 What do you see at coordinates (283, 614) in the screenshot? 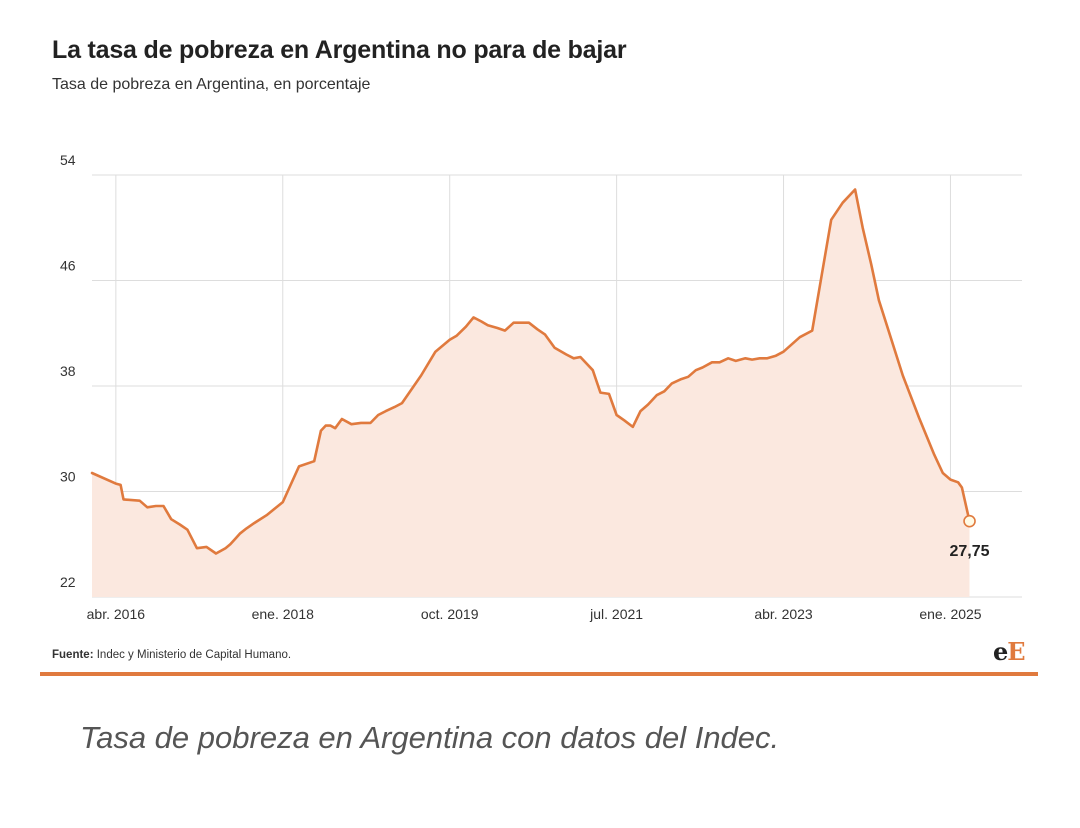
I see `x-tick-label: ene. 2018` at bounding box center [283, 614].